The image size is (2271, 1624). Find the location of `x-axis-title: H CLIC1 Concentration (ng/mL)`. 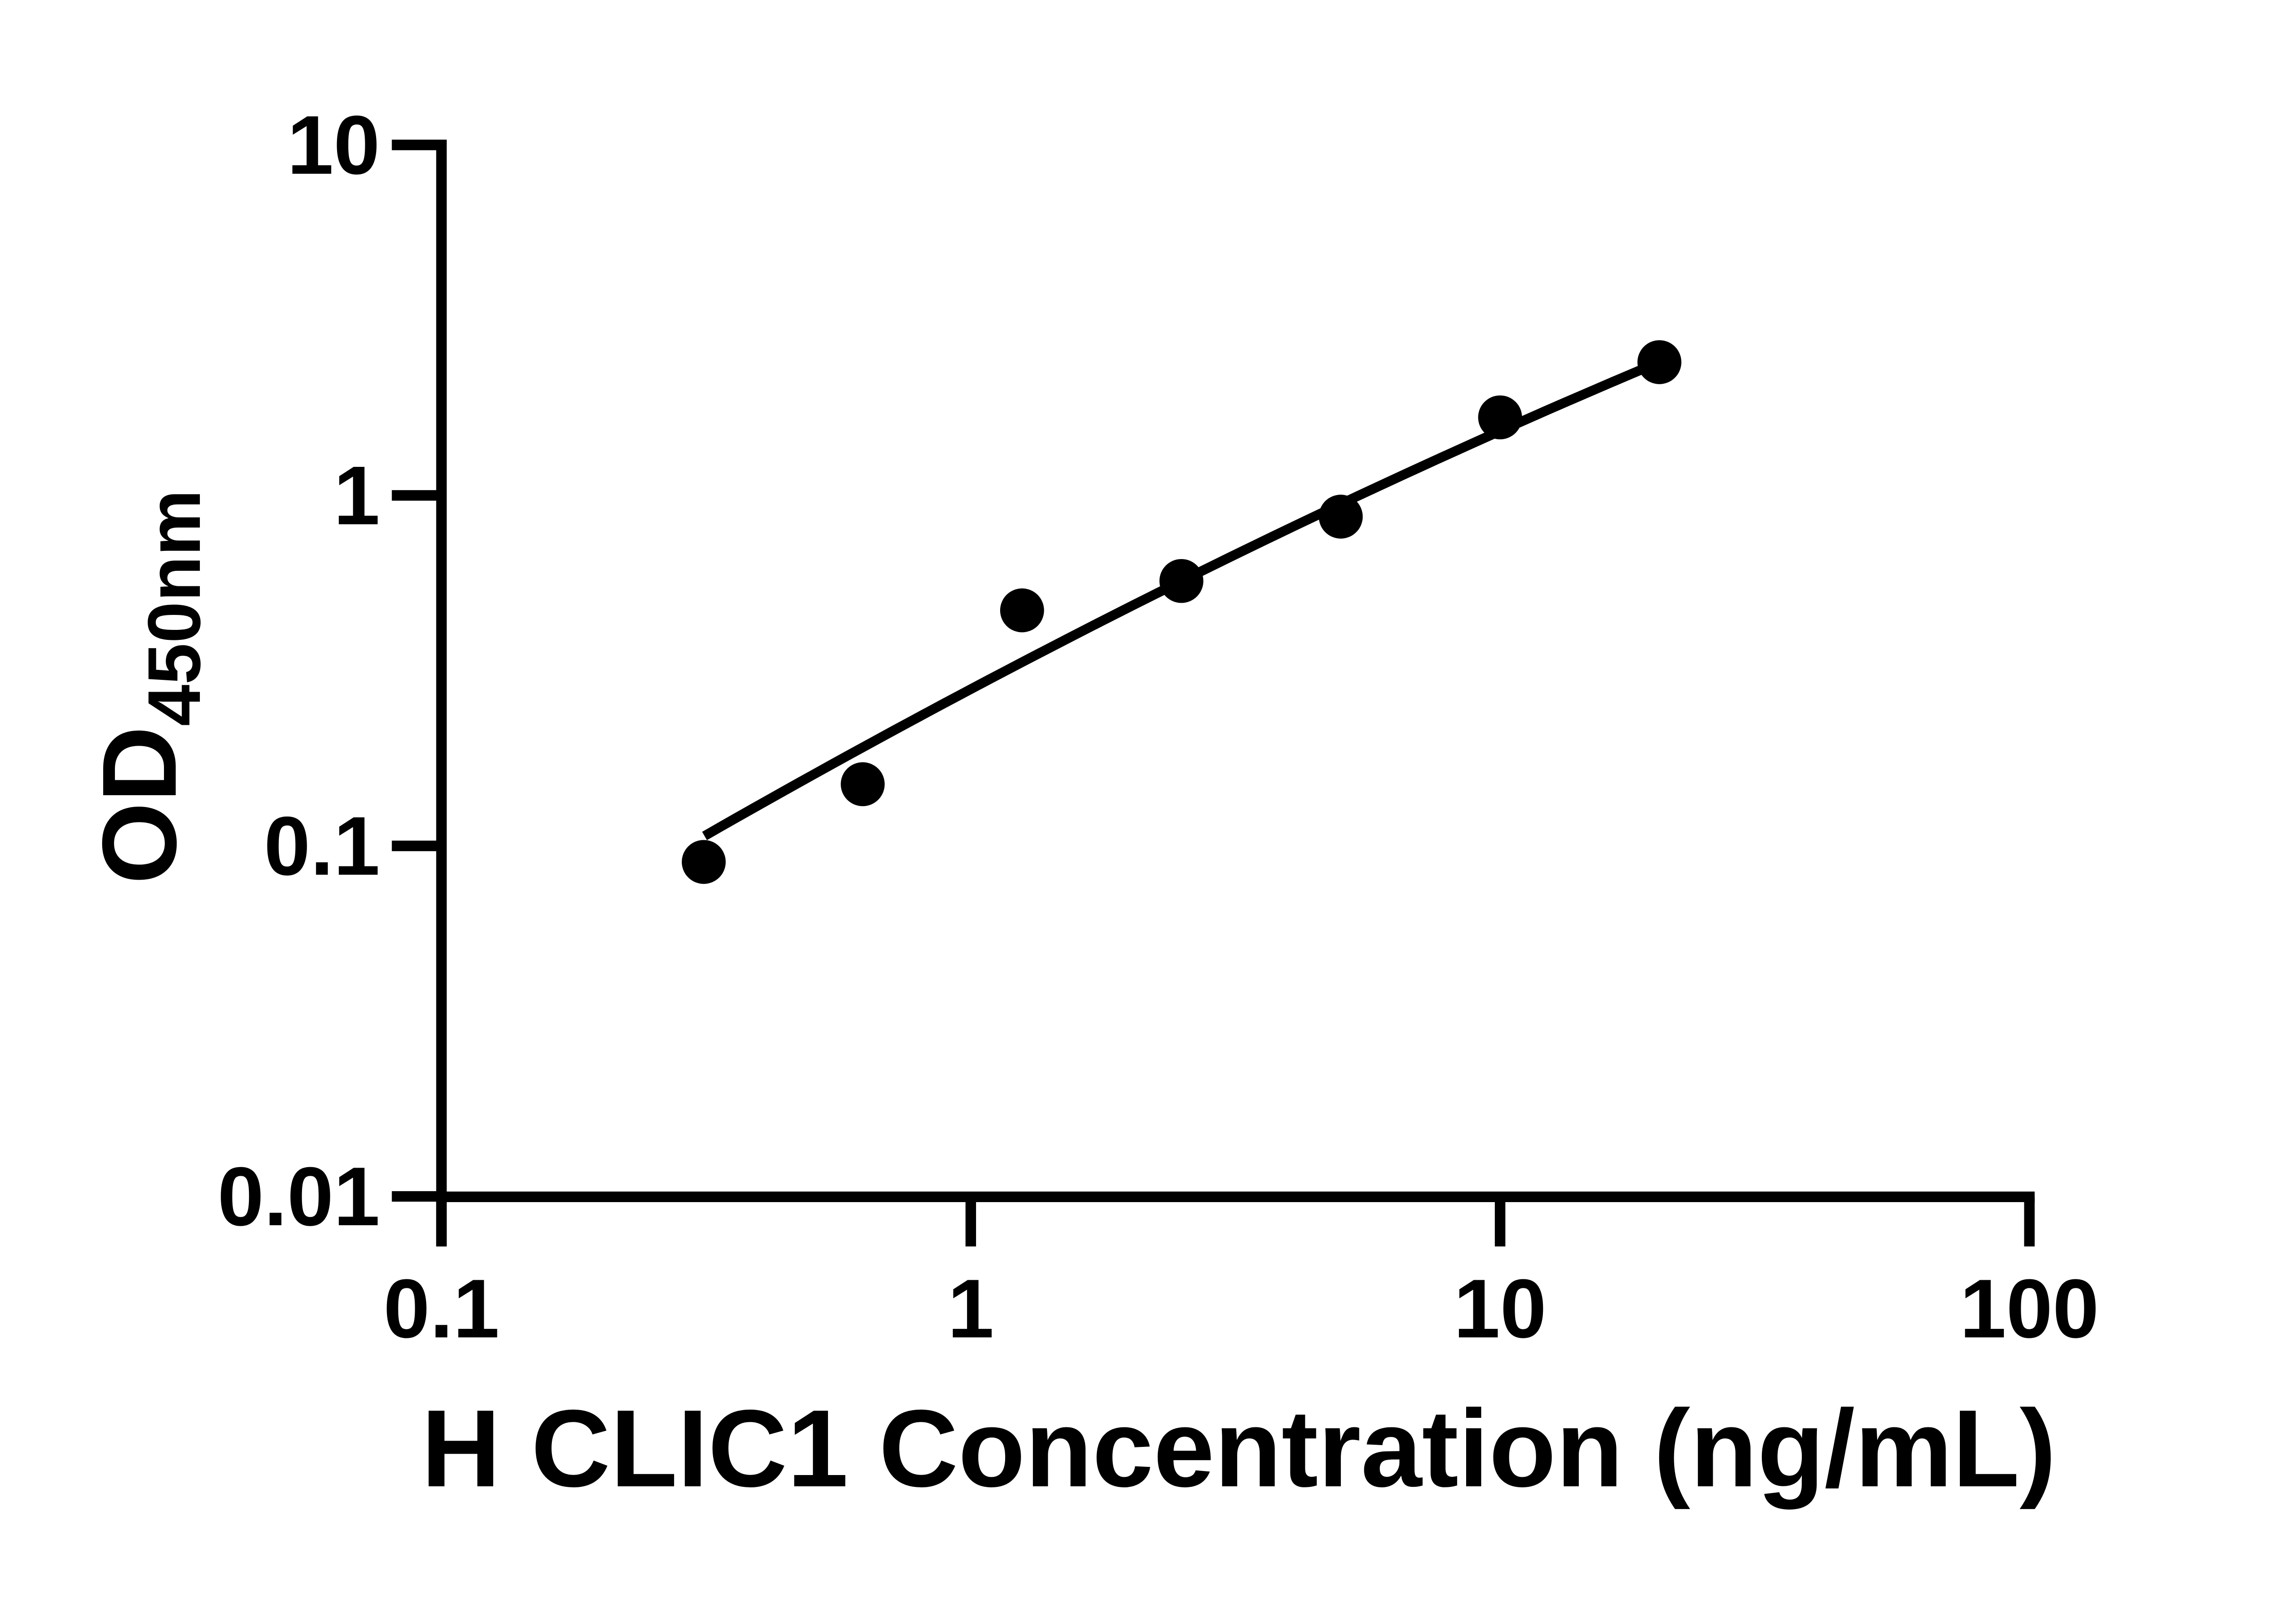

x-axis-title: H CLIC1 Concentration (ng/mL) is located at coordinates (1238, 1448).